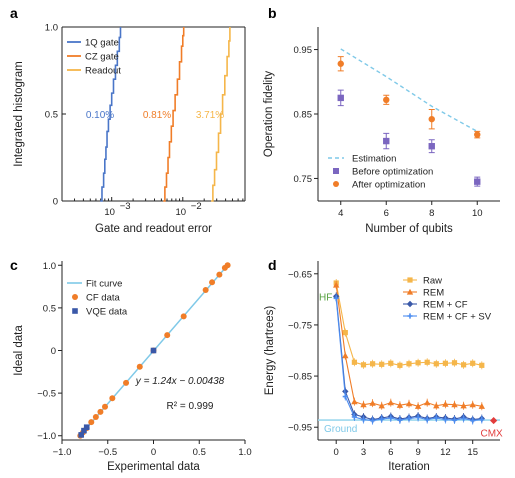 The height and width of the screenshot is (478, 515). I want to click on x-tick-label: 0, so click(336, 452).